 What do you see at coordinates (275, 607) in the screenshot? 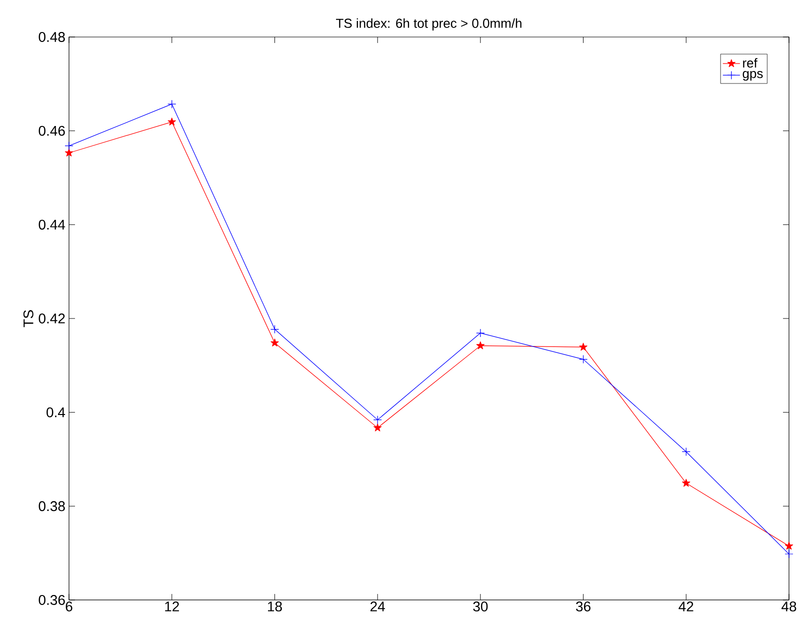
I see `x-tick-label: 18` at bounding box center [275, 607].